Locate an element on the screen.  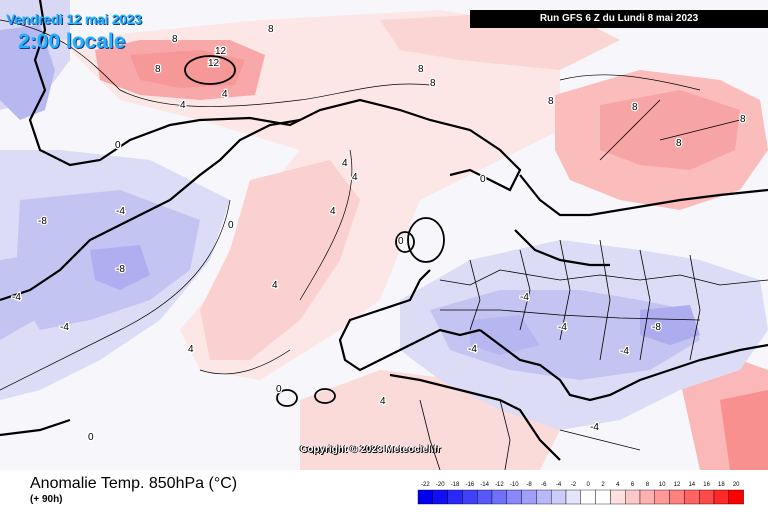
warm-anomaly-area-scandinavia is located at coordinates (670, 130).